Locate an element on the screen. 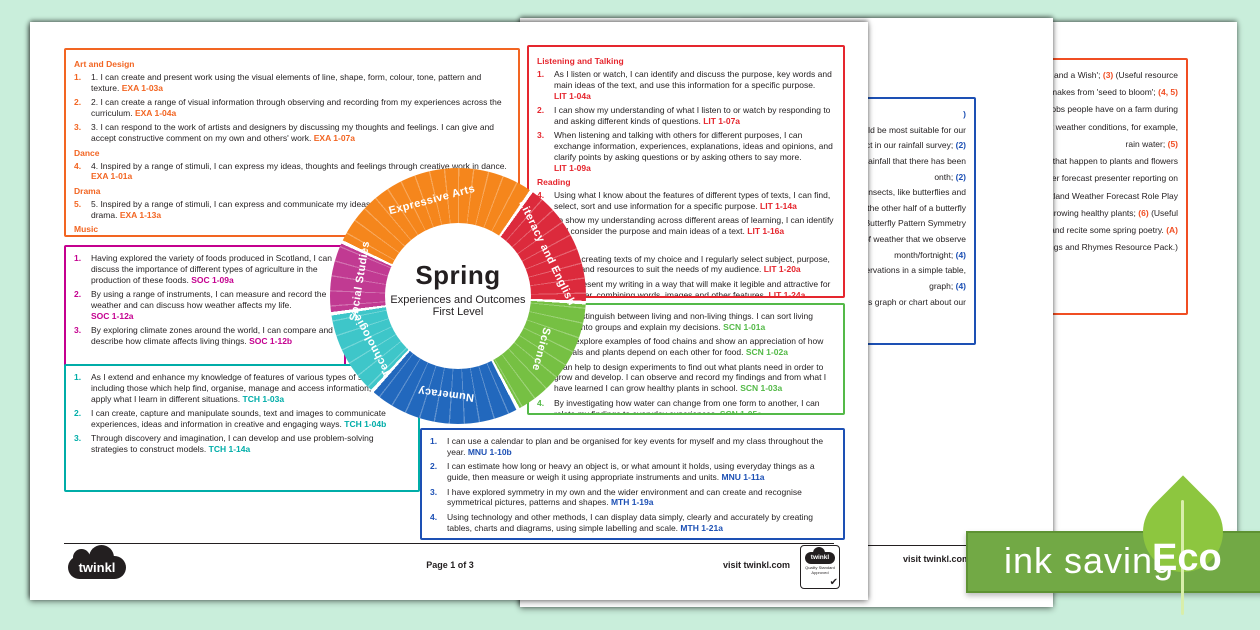 Image resolution: width=1260 pixels, height=630 pixels. curriculum-code: SCN 1-02a is located at coordinates (766, 352).